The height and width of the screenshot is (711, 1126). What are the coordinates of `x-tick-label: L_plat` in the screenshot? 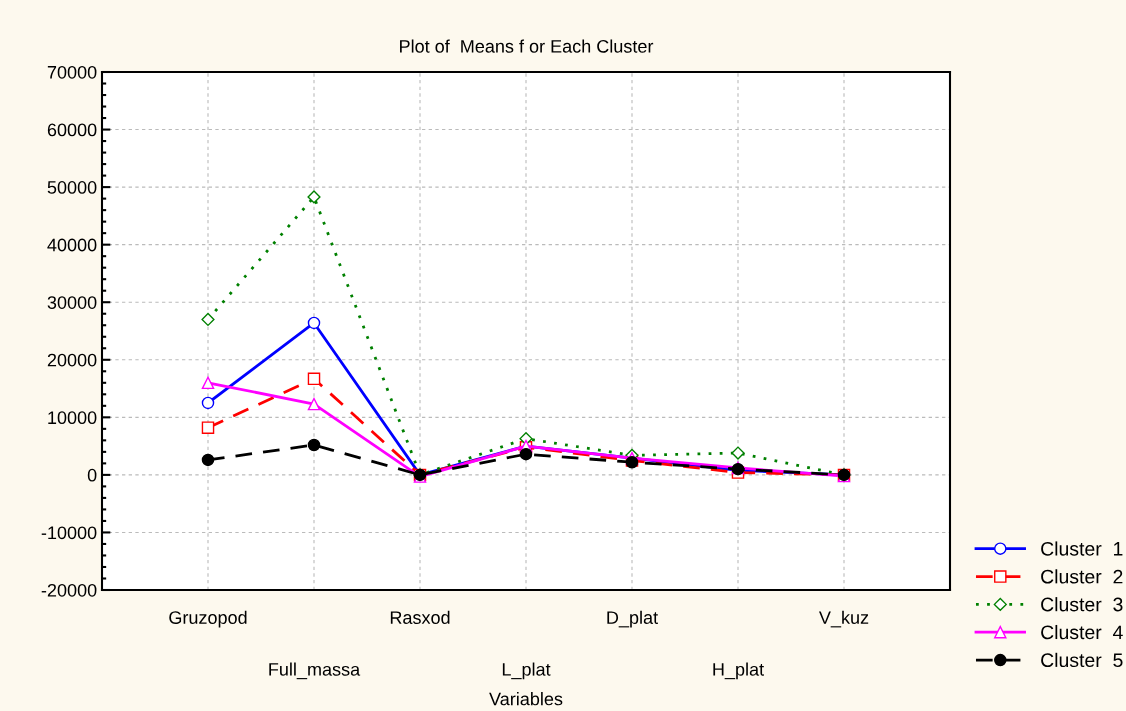 It's located at (526, 671).